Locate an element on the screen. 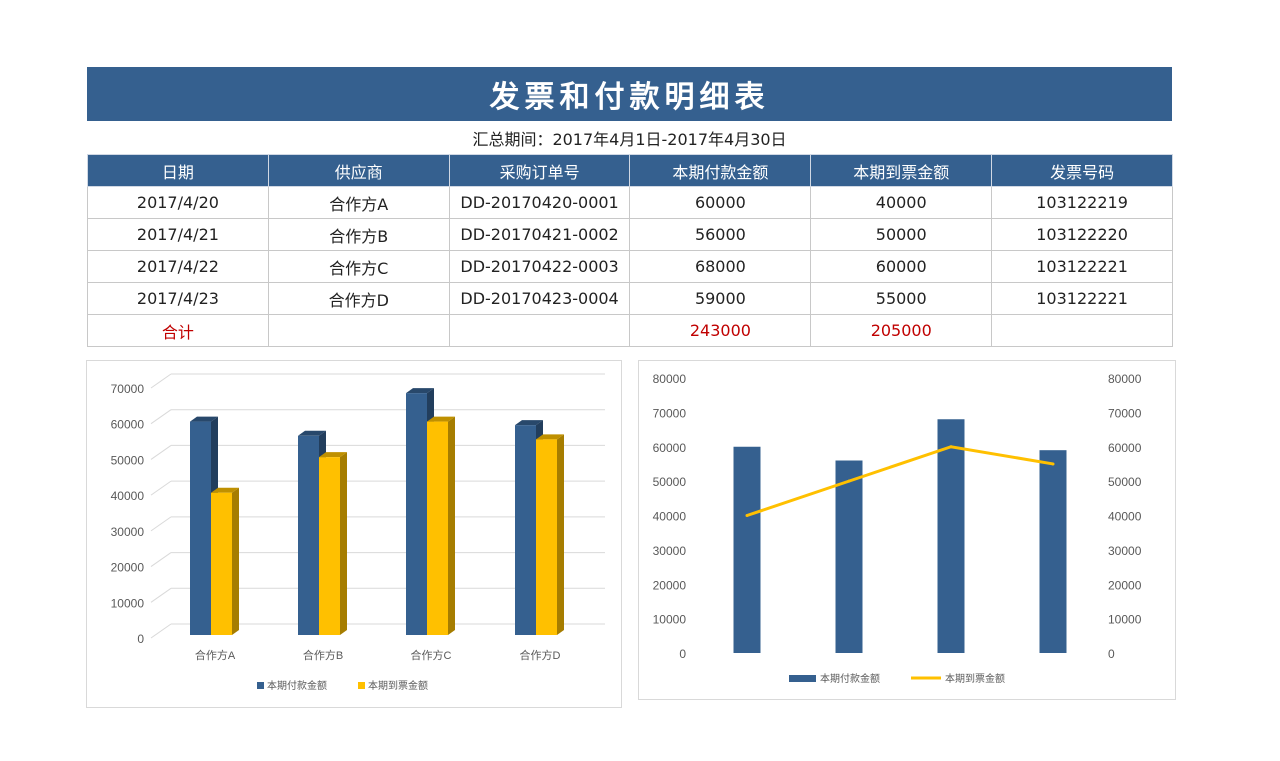 The image size is (1280, 761). cell-date: 2017/4/22 is located at coordinates (178, 266).